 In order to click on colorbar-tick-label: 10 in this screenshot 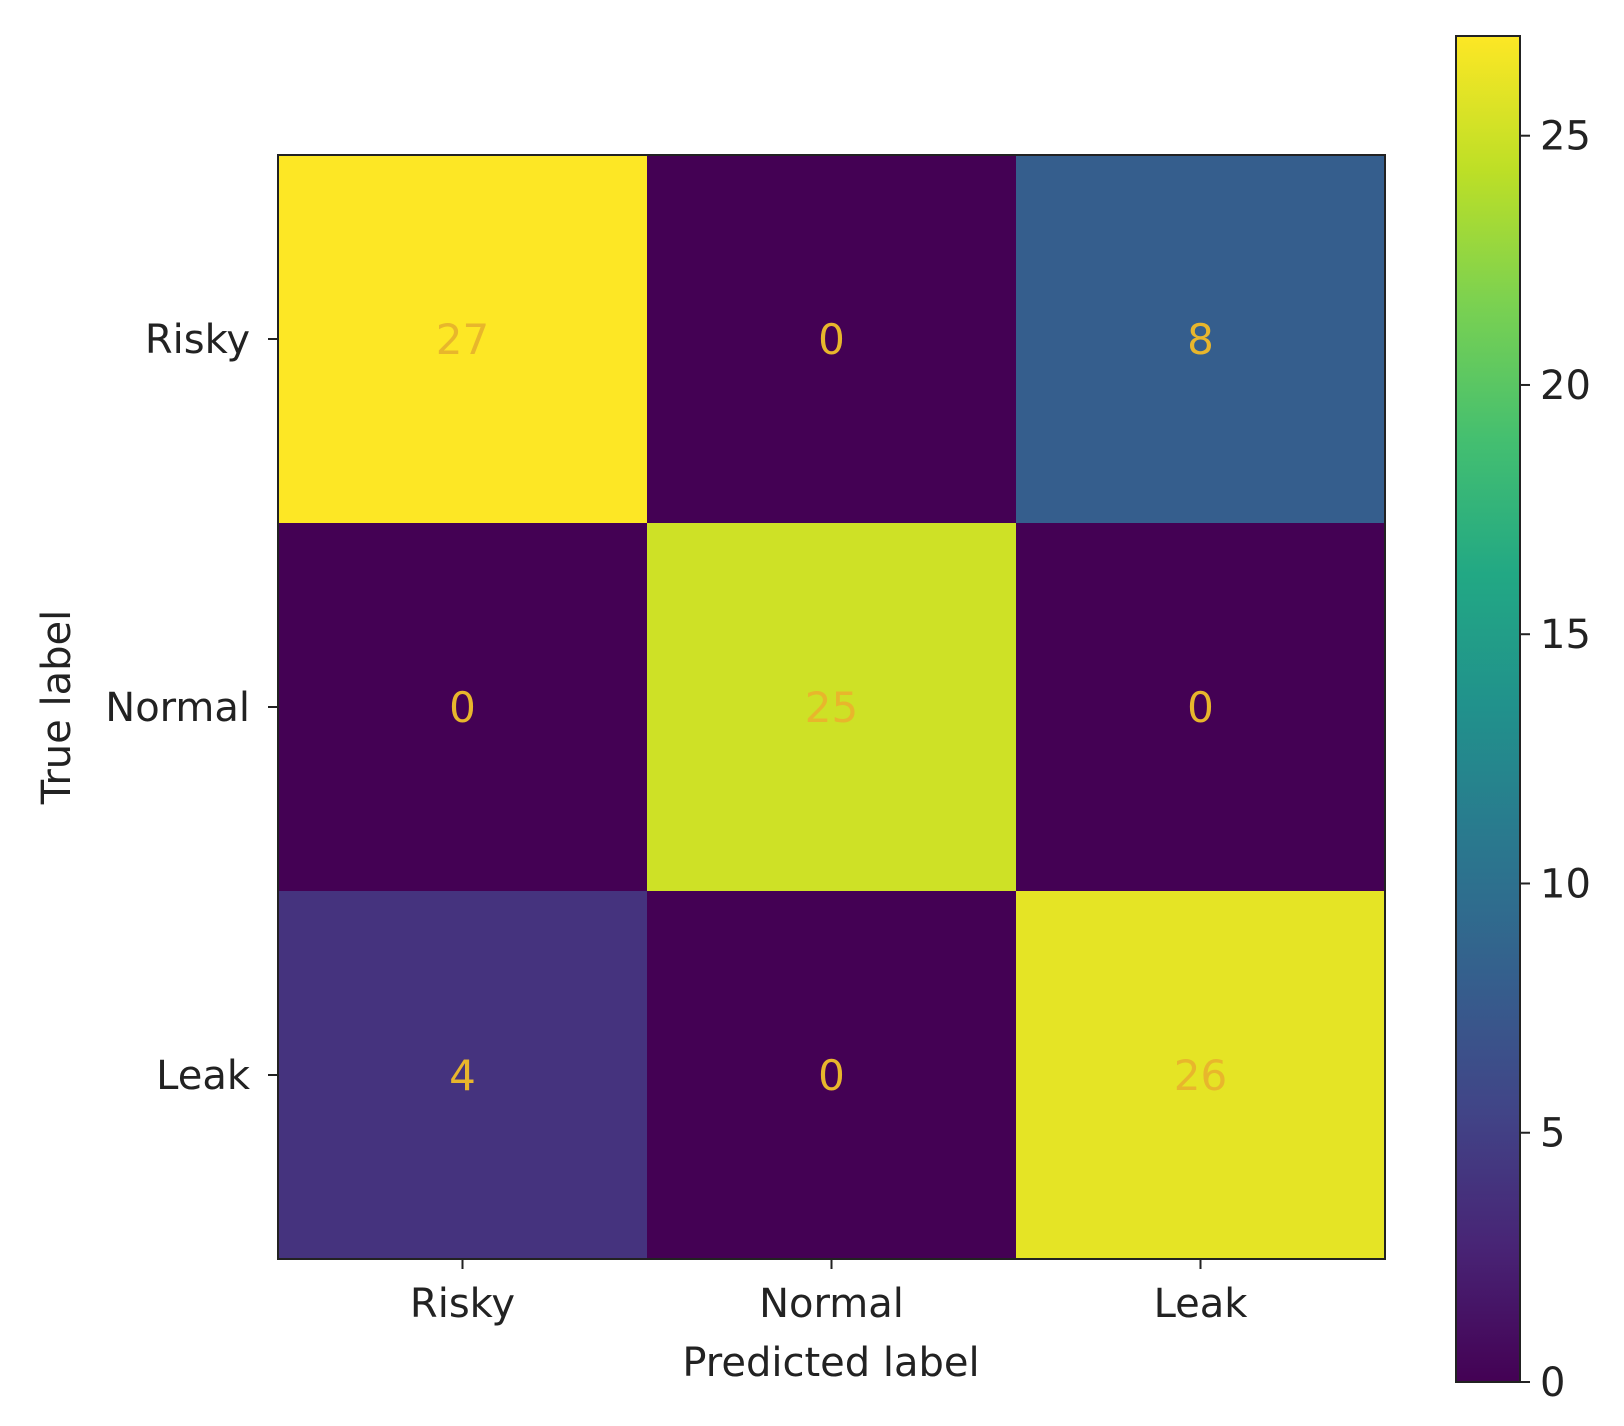, I will do `click(1565, 884)`.